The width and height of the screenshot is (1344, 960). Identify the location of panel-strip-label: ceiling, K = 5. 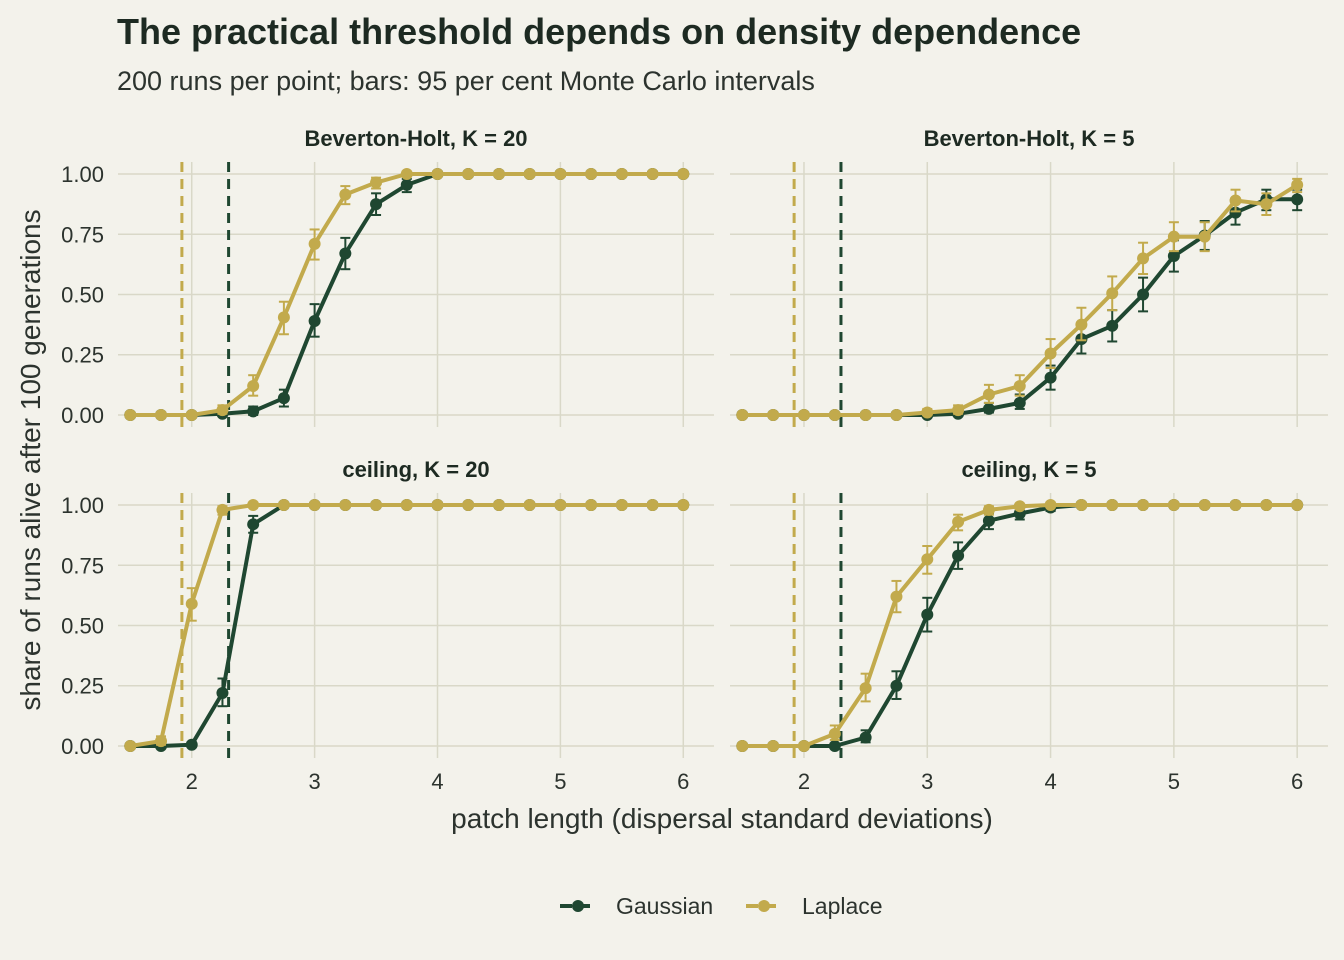
(1028, 469).